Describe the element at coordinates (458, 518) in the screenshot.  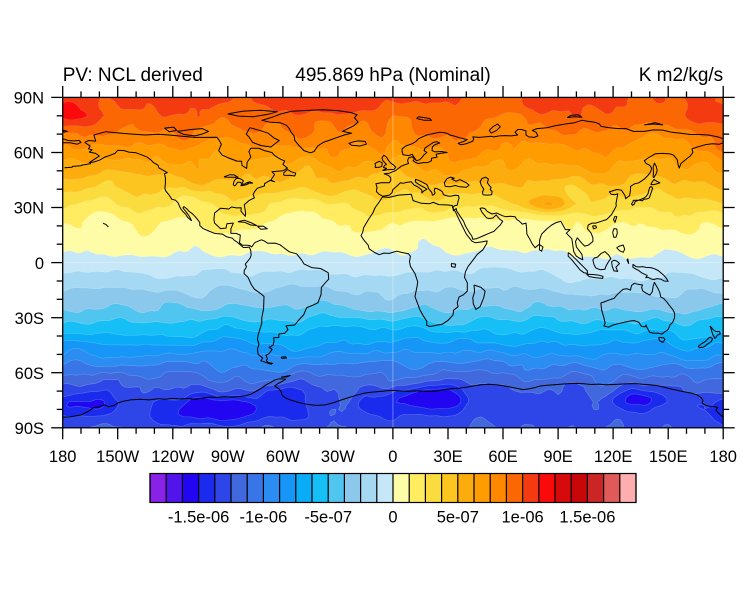
I see `svg-text: 5e-07` at that location.